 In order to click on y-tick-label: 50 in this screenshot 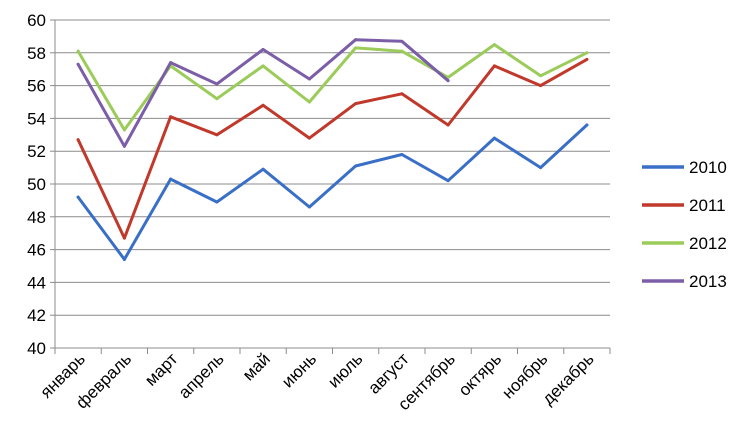, I will do `click(36, 184)`.